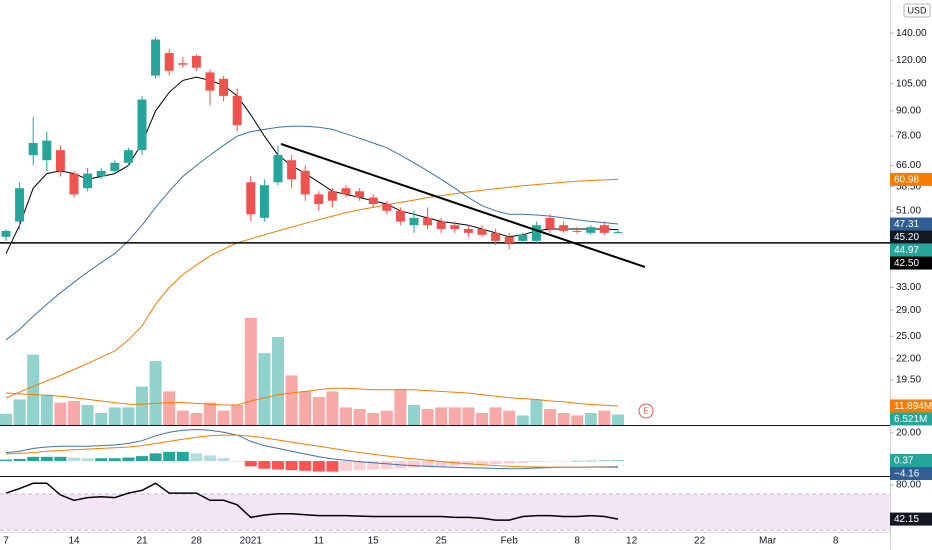 This screenshot has width=932, height=550. I want to click on x-tick-label: 2021, so click(251, 541).